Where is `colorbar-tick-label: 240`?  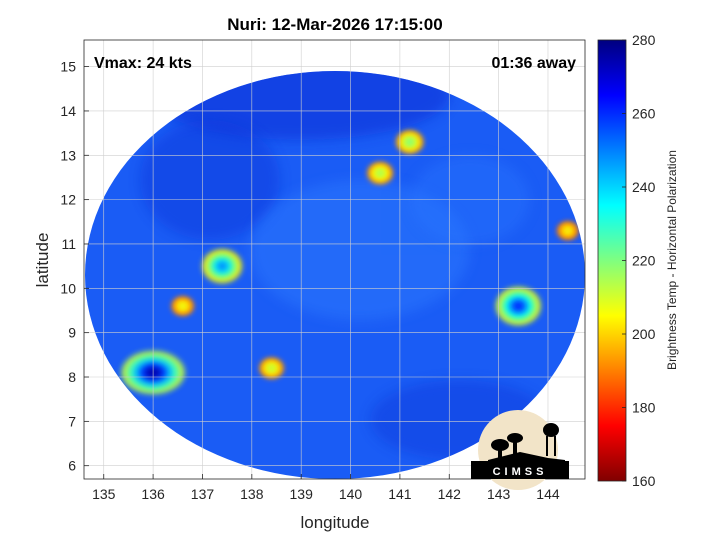
colorbar-tick-label: 240 is located at coordinates (644, 187).